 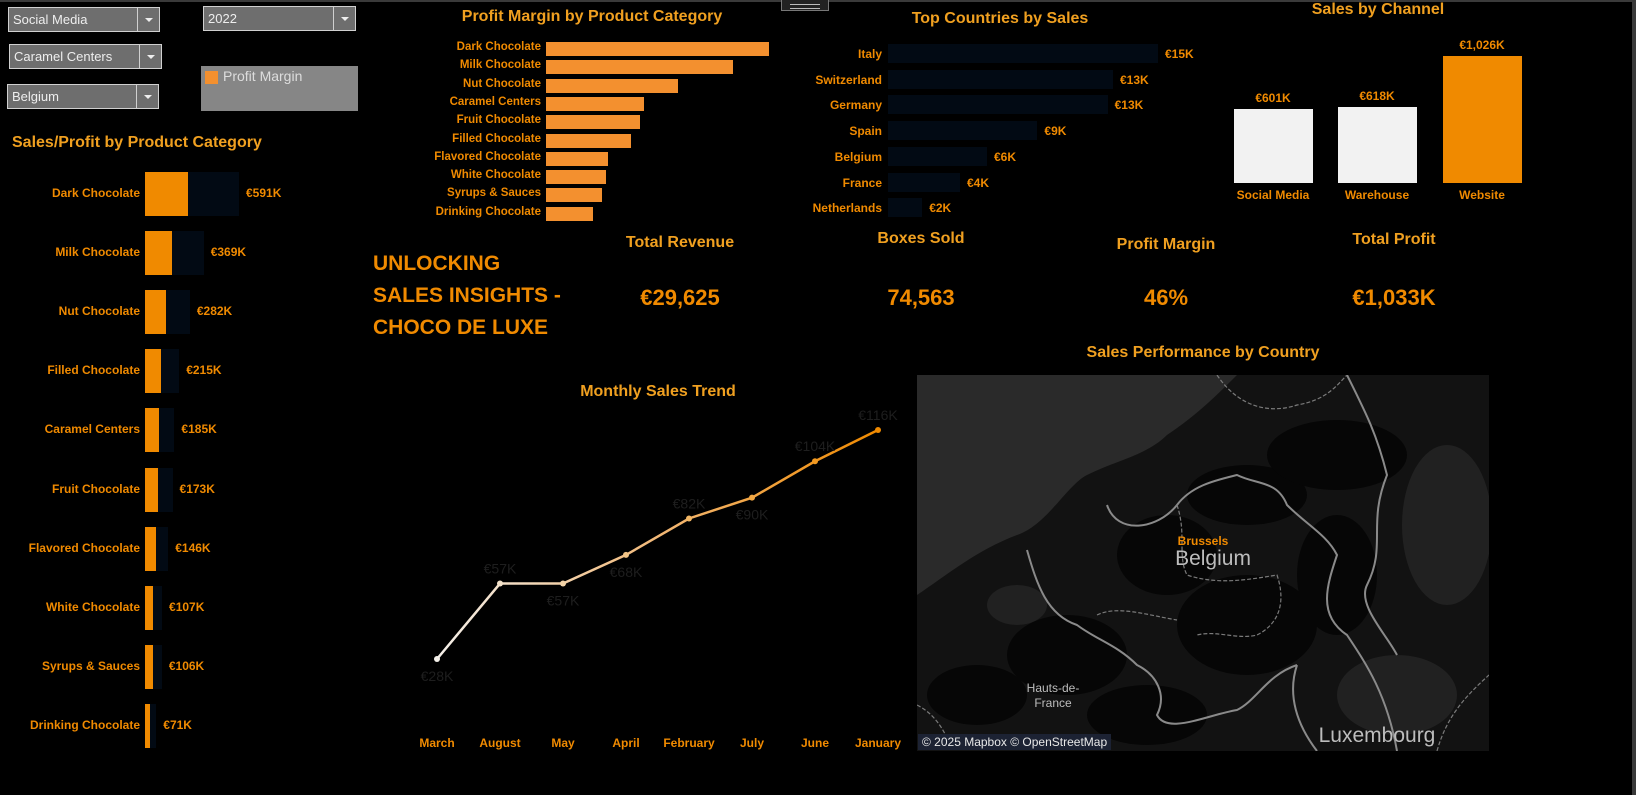 What do you see at coordinates (500, 743) in the screenshot?
I see `month-label: August` at bounding box center [500, 743].